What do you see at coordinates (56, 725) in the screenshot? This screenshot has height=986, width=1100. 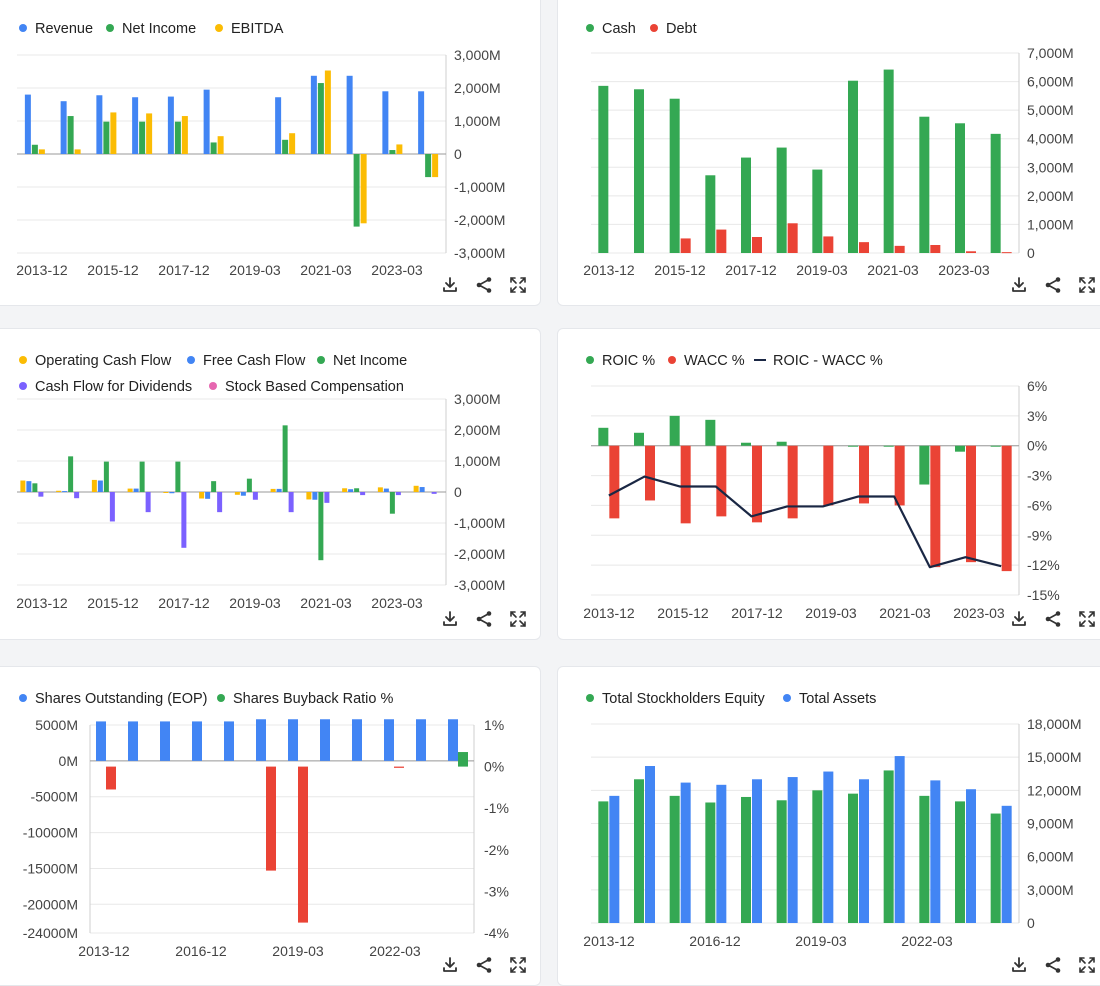 I see `y-tick-label: 5000M` at bounding box center [56, 725].